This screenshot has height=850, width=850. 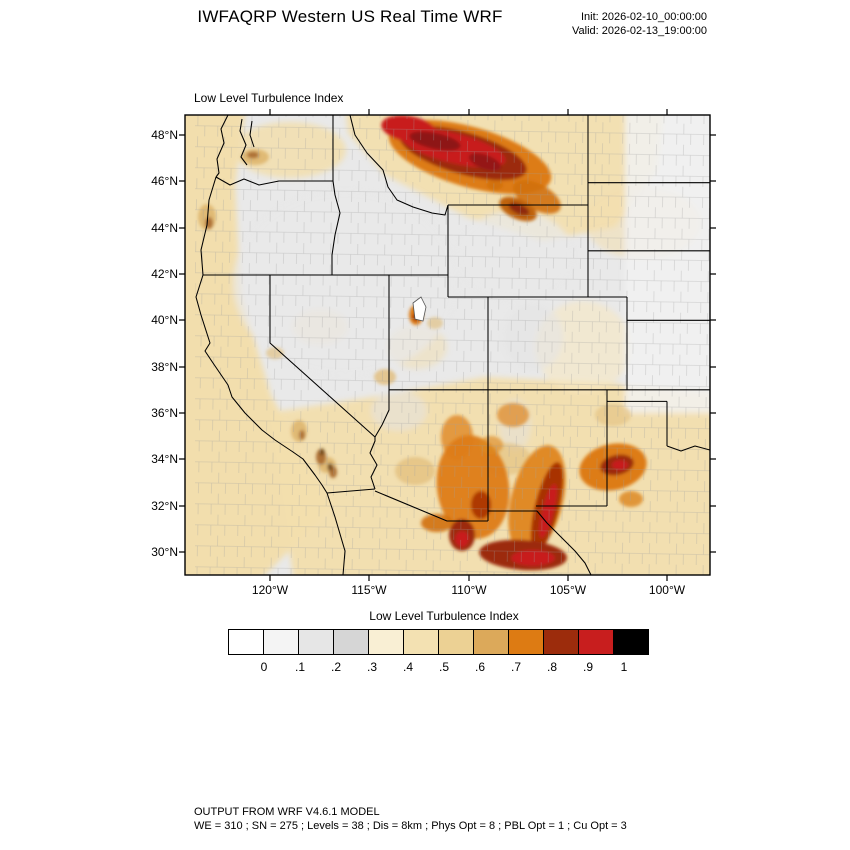 I want to click on colorbar-tick-label: .4, so click(x=407, y=667).